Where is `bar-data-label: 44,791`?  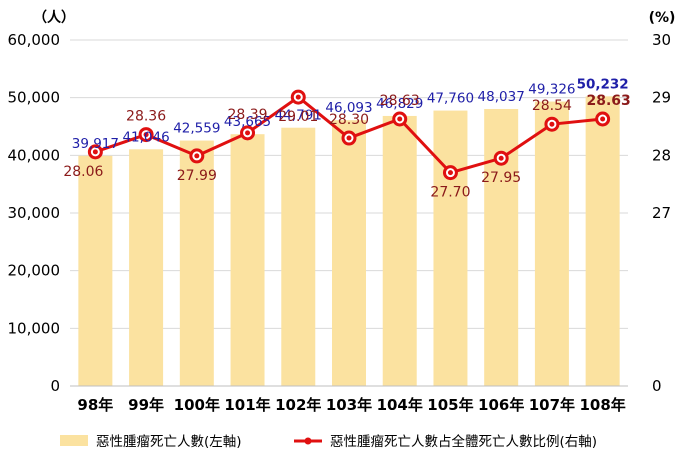 bar-data-label: 44,791 is located at coordinates (298, 116).